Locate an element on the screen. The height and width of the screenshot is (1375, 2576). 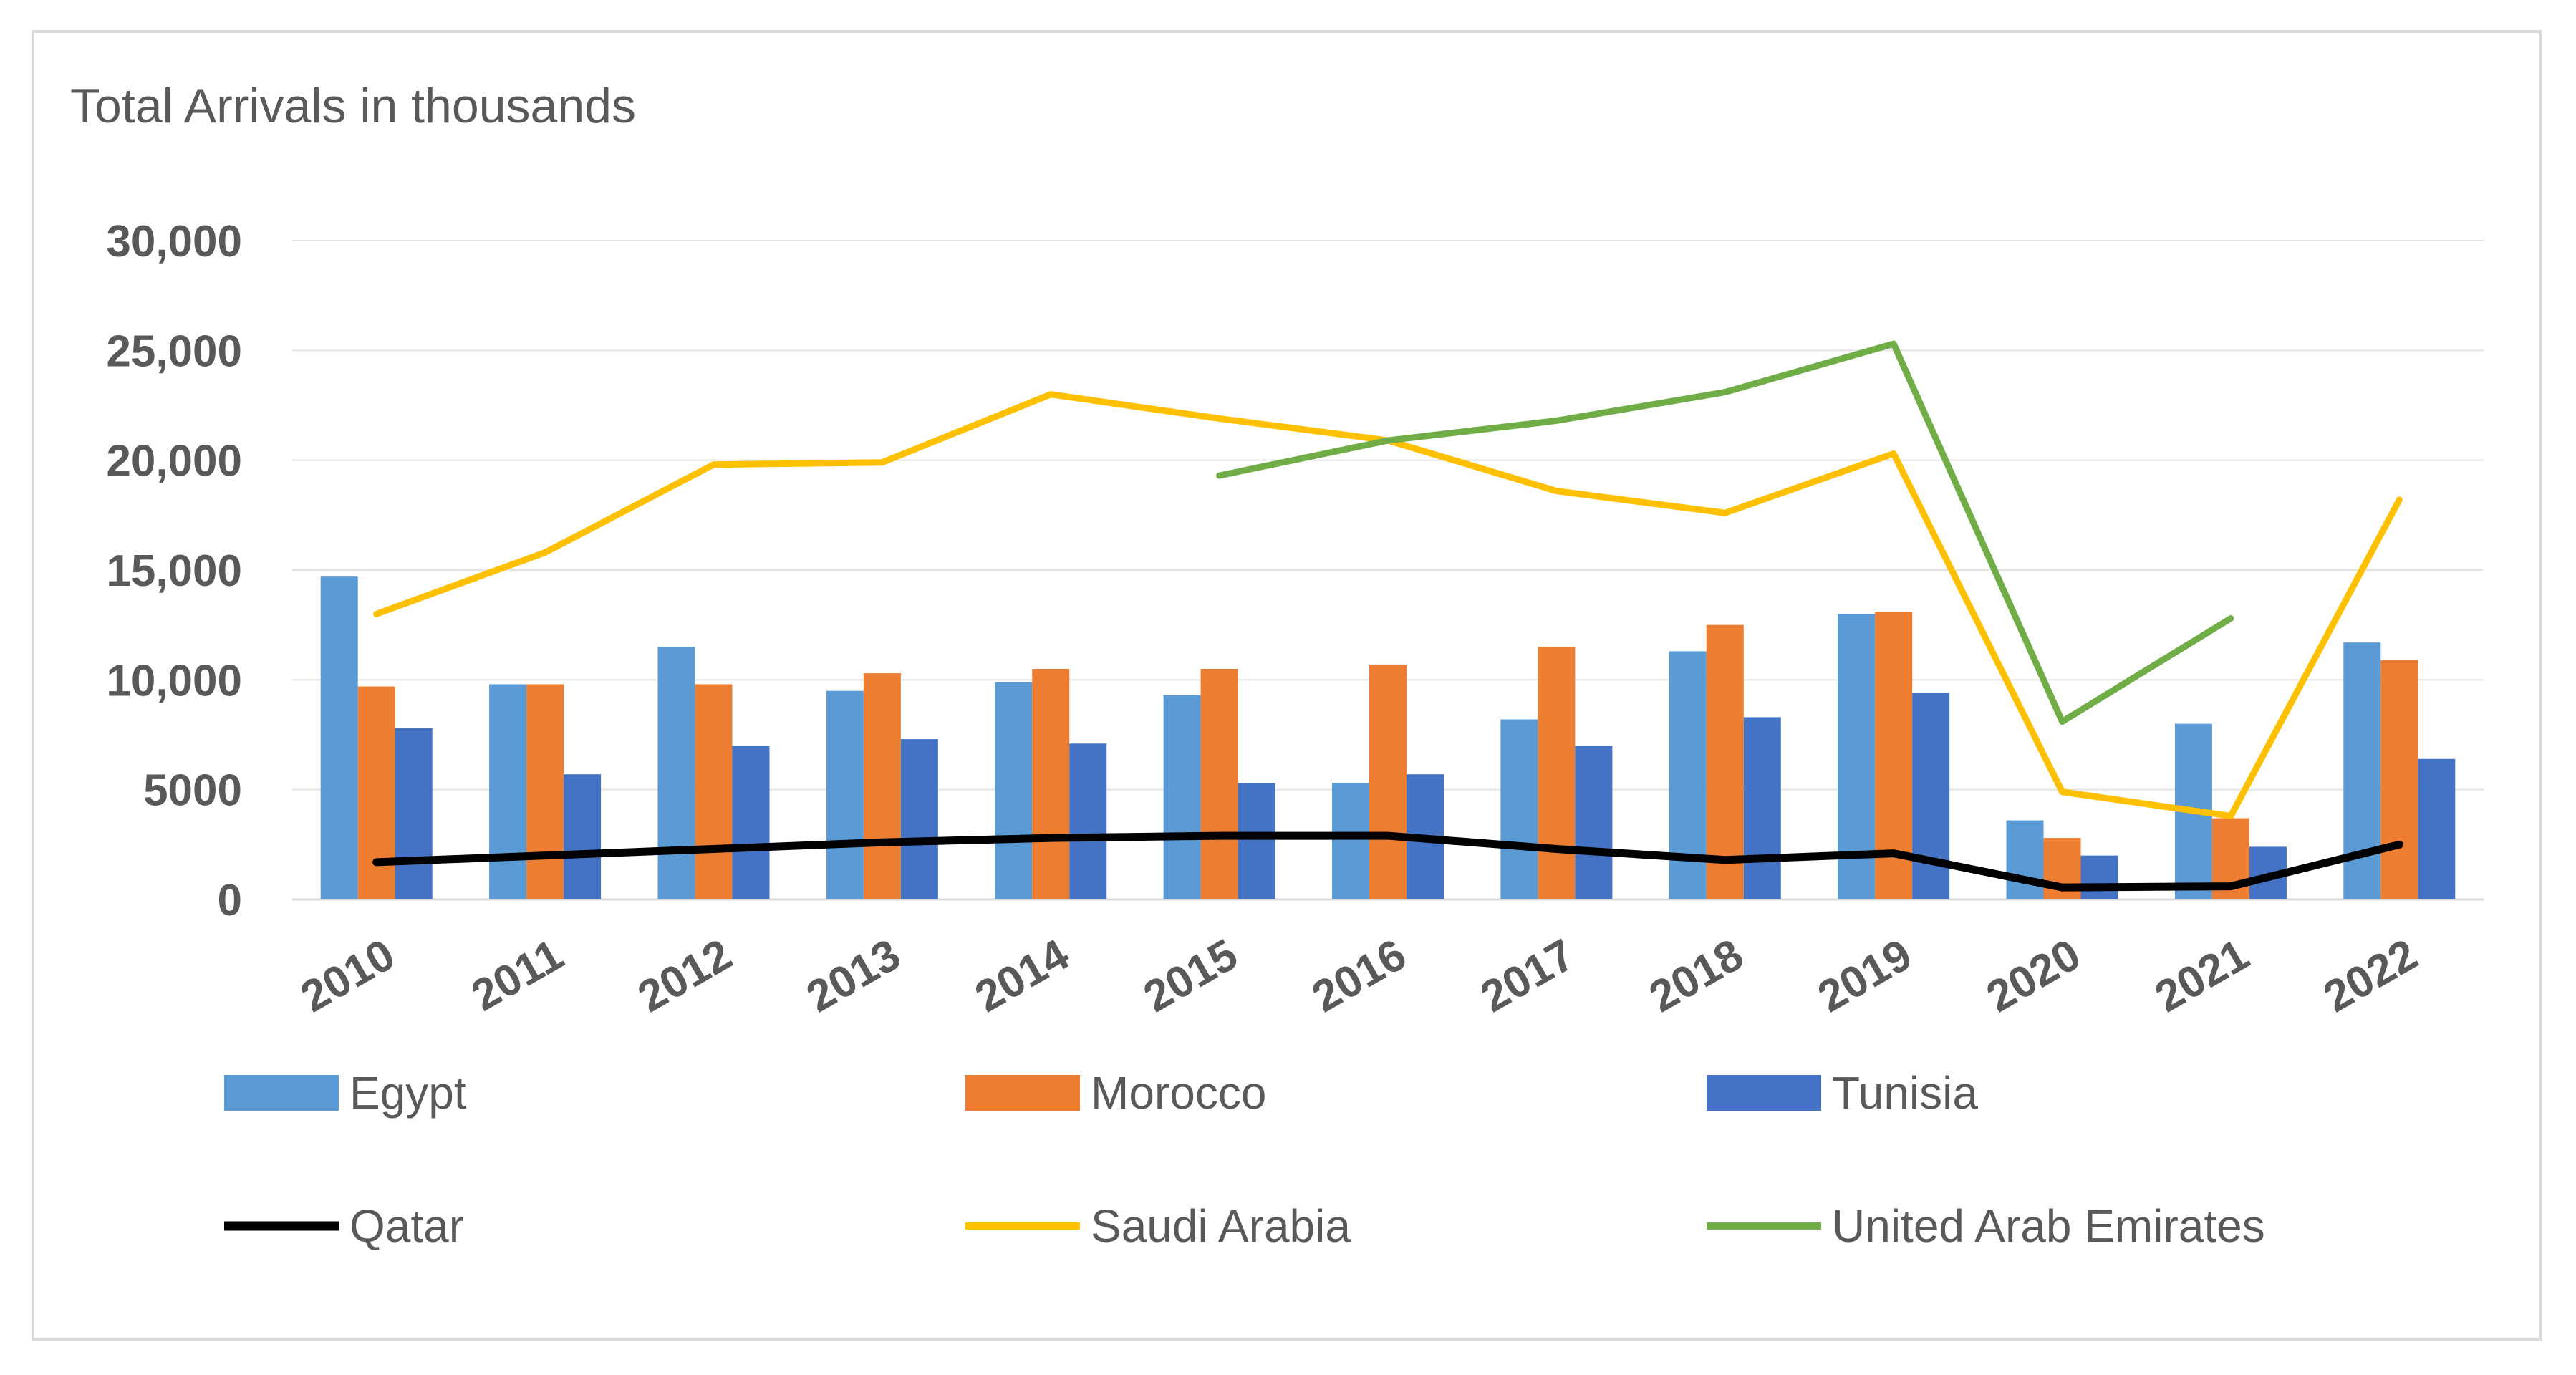
x-tick-label: 2015 is located at coordinates (1191, 976).